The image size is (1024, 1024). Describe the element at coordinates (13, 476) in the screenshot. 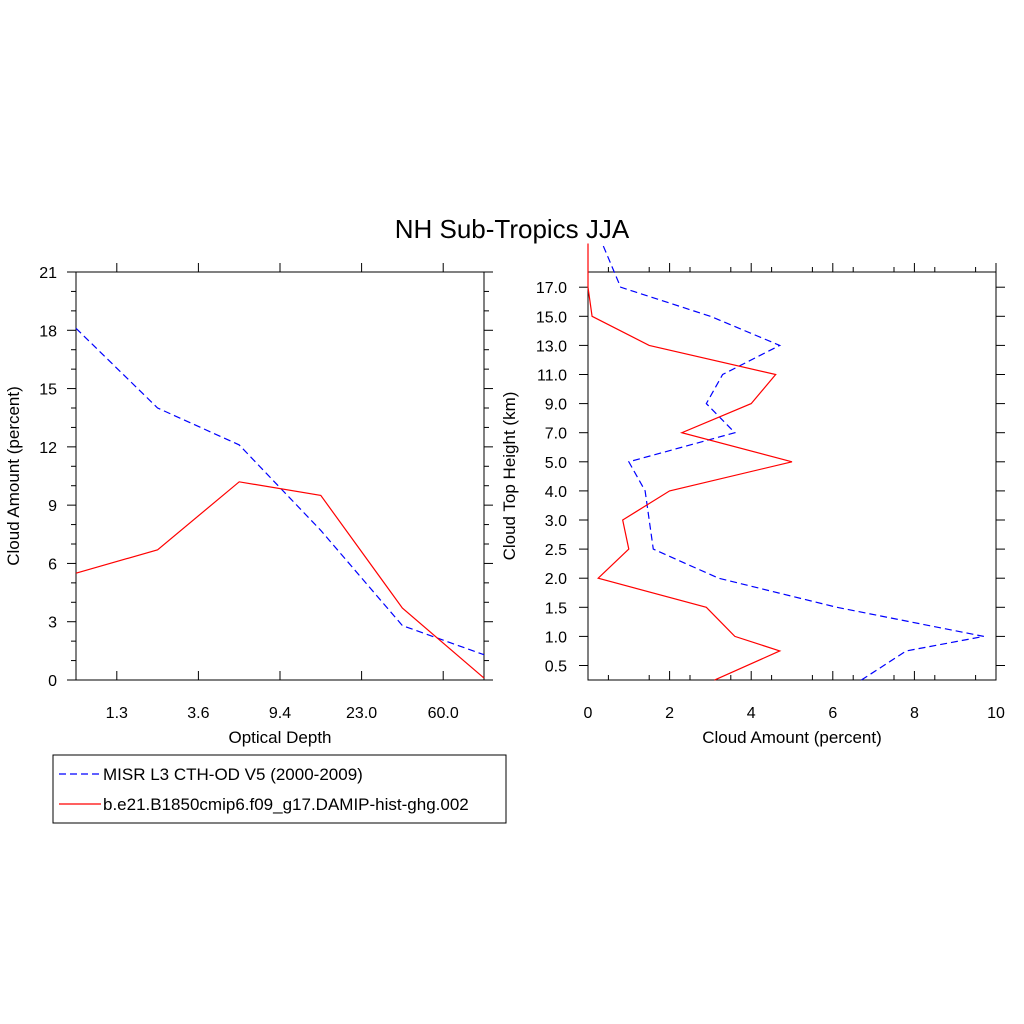

I see `left-y-axis-label: Cloud Amount (percent)` at that location.